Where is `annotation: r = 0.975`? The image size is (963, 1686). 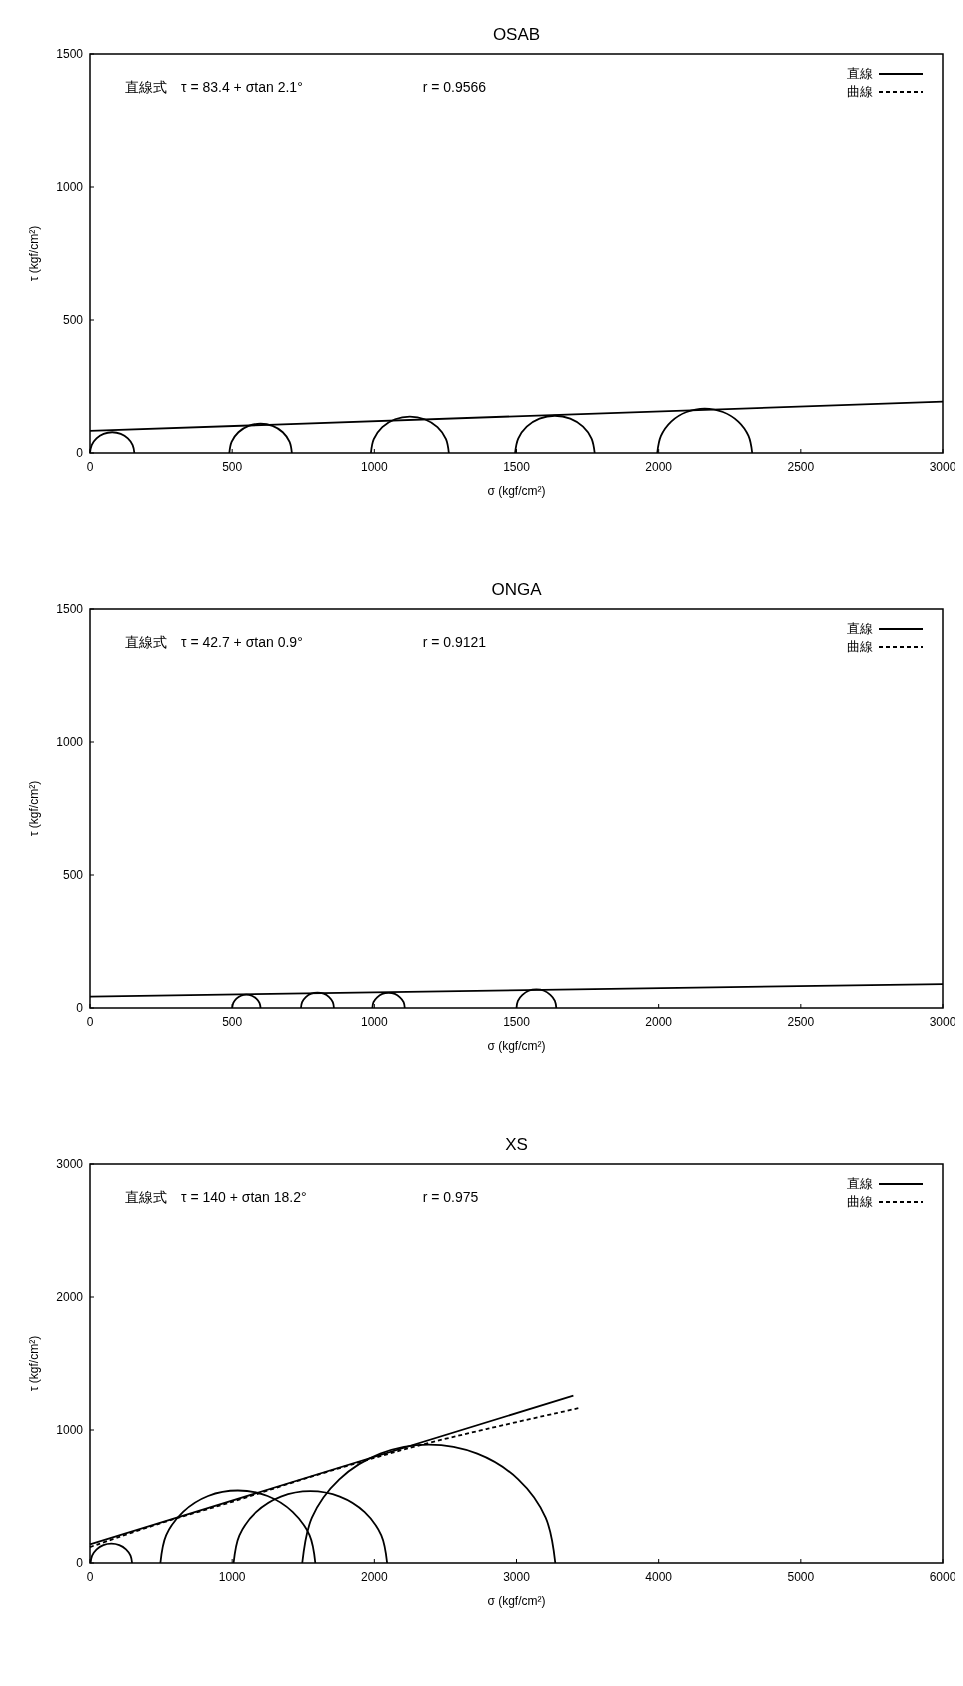 annotation: r = 0.975 is located at coordinates (450, 1197).